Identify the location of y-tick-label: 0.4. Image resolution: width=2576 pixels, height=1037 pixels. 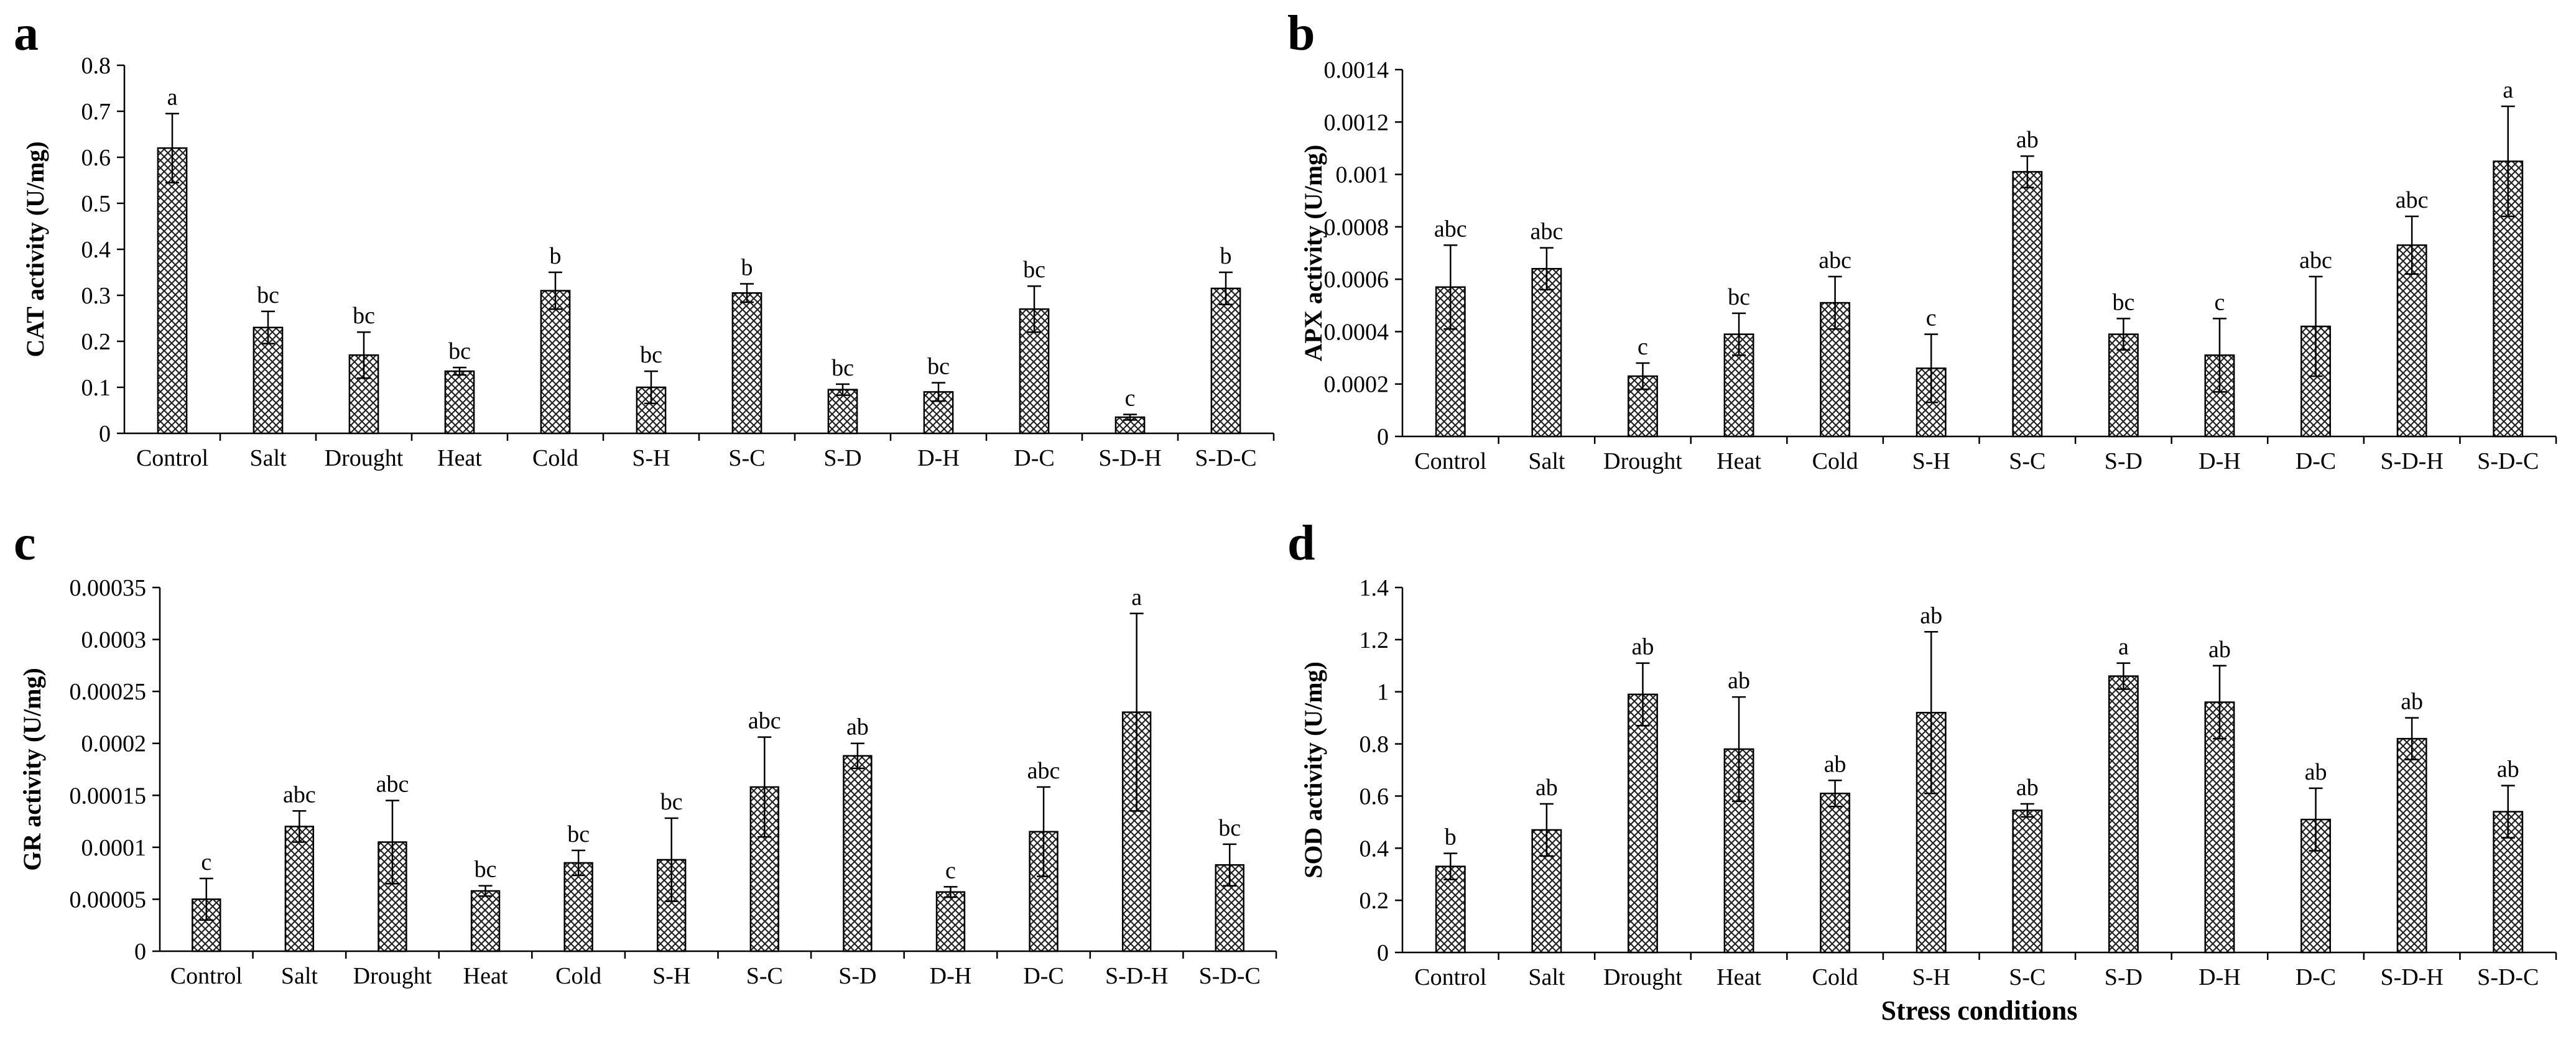
(1375, 849).